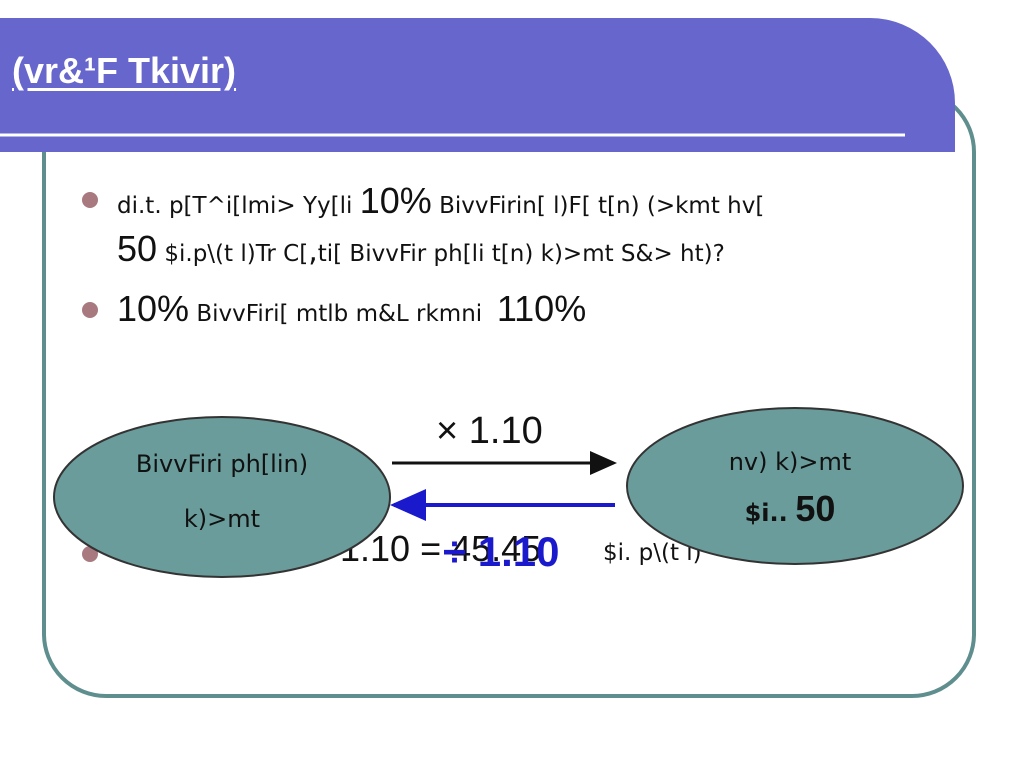 This screenshot has height=768, width=1024. What do you see at coordinates (790, 462) in the screenshot?
I see `node-label: nv) k)>mt` at bounding box center [790, 462].